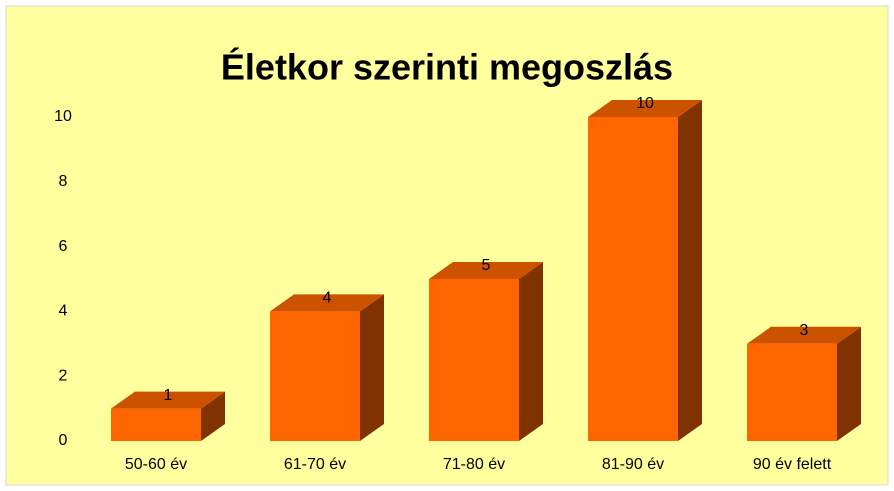 Image resolution: width=894 pixels, height=491 pixels. What do you see at coordinates (63, 181) in the screenshot?
I see `y-tick-label: 8` at bounding box center [63, 181].